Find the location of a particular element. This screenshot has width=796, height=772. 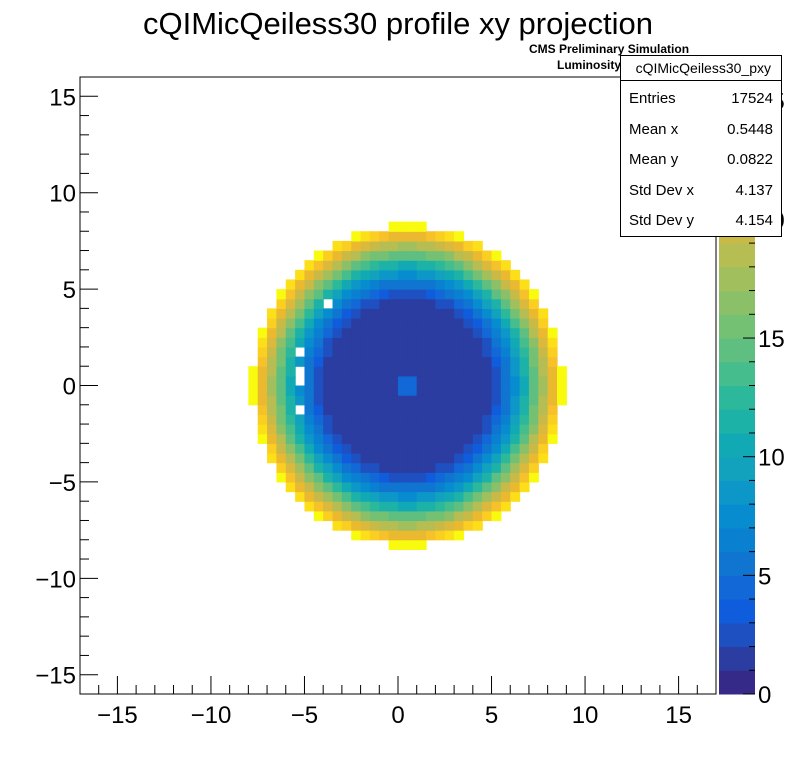

color-scale-label: 15 is located at coordinates (771, 339).